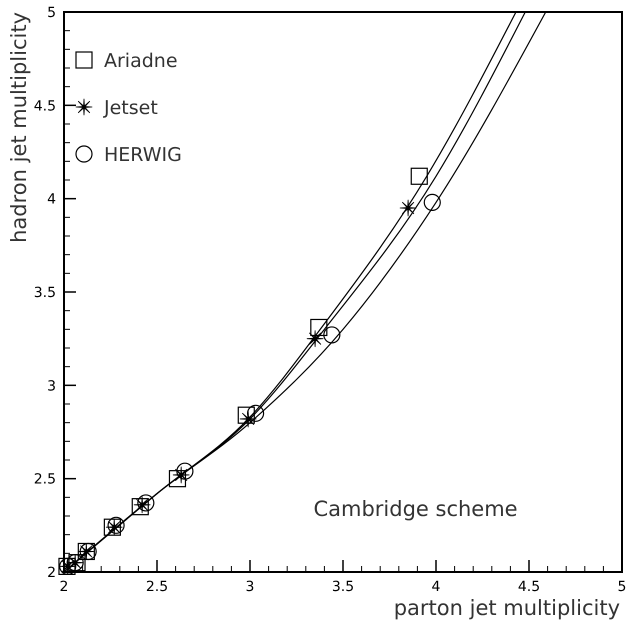 This screenshot has height=625, width=626. I want to click on x-tick-label: 3, so click(250, 587).